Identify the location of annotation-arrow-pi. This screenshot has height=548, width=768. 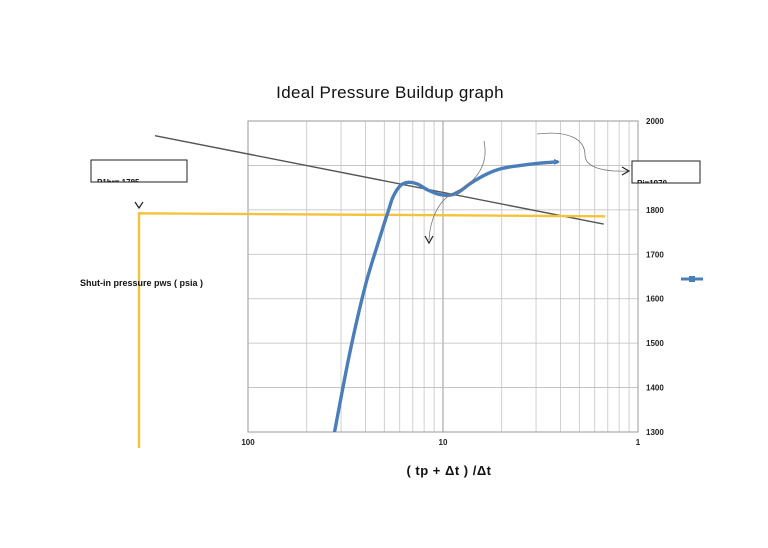
(626, 171).